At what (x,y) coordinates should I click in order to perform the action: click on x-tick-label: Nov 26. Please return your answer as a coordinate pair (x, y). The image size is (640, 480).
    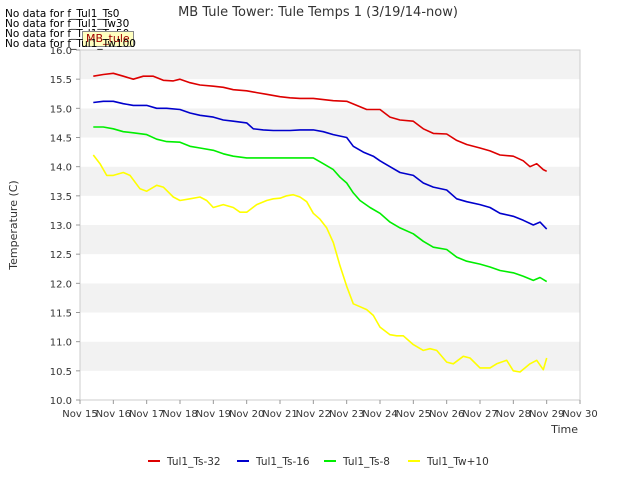
    Looking at the image, I should click on (446, 414).